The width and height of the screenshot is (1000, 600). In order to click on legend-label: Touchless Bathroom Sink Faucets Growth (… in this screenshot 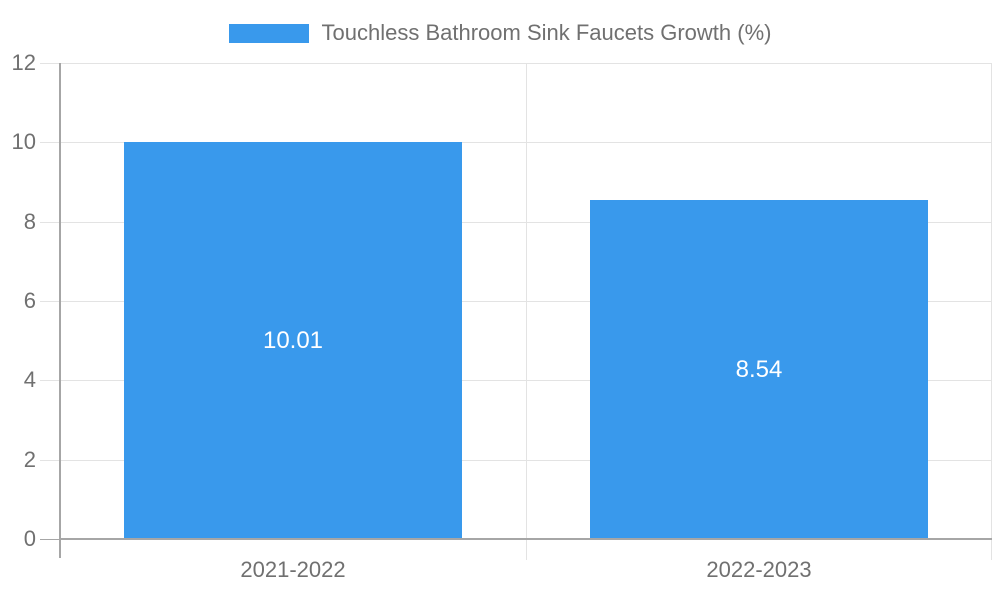, I will do `click(546, 32)`.